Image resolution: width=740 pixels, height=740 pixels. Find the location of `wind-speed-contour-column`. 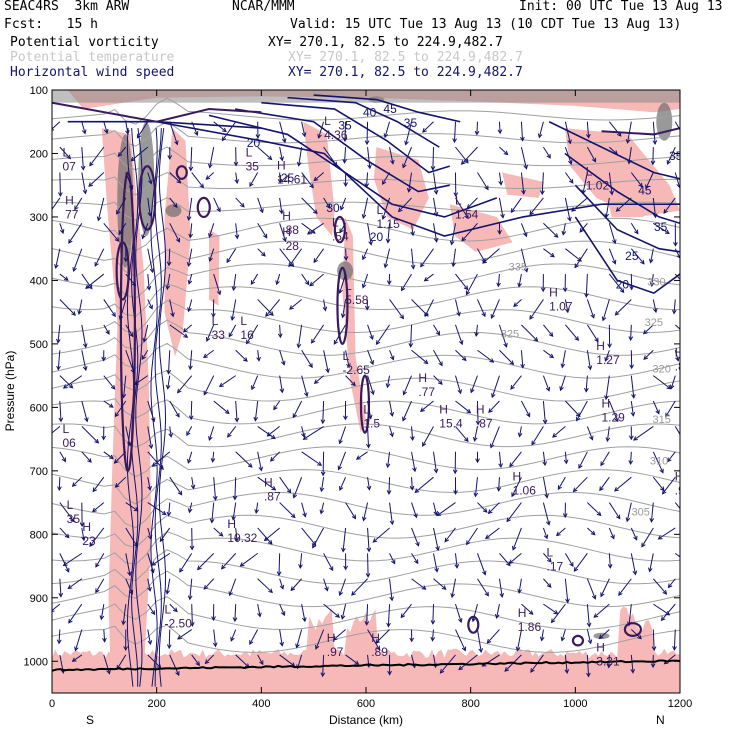

wind-speed-contour-column is located at coordinates (158, 407).